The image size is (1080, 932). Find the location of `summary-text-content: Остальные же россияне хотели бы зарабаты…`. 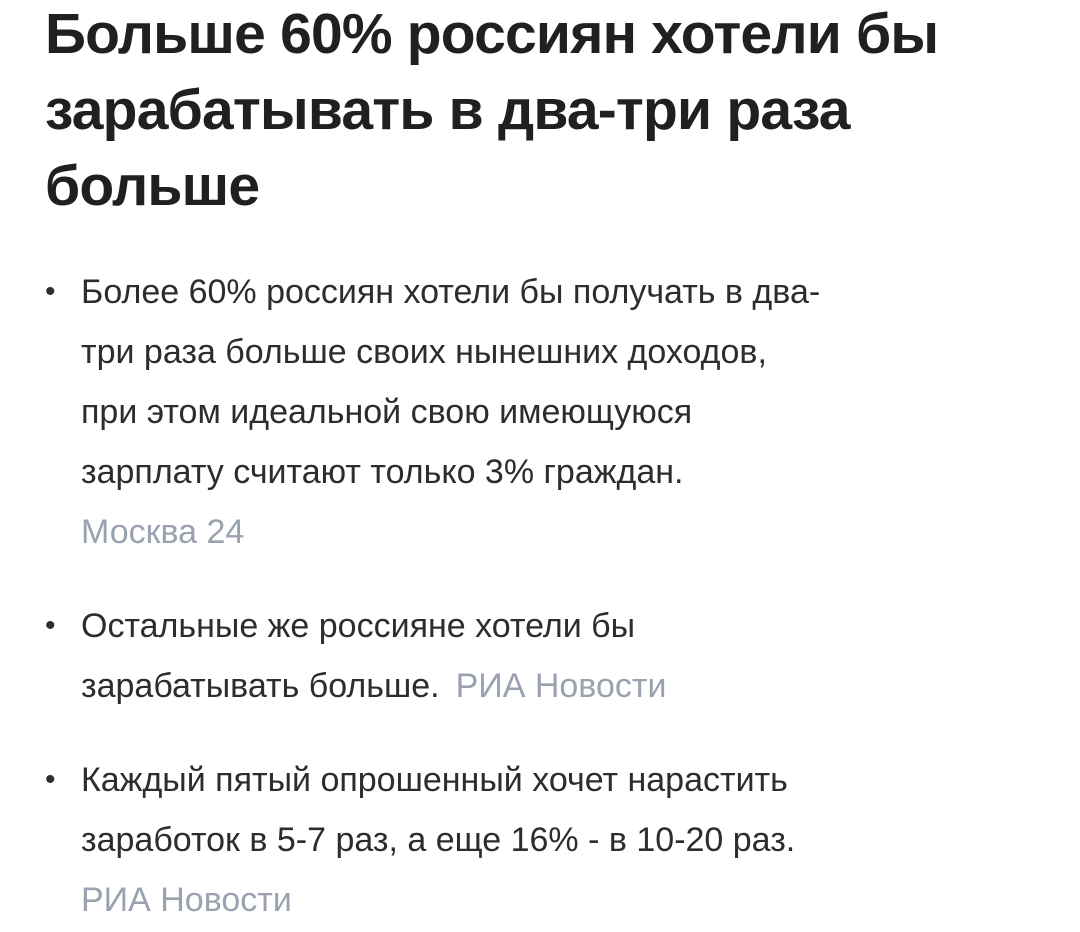

summary-text-content: Остальные же россияне хотели бы зарабаты… is located at coordinates (358, 656).